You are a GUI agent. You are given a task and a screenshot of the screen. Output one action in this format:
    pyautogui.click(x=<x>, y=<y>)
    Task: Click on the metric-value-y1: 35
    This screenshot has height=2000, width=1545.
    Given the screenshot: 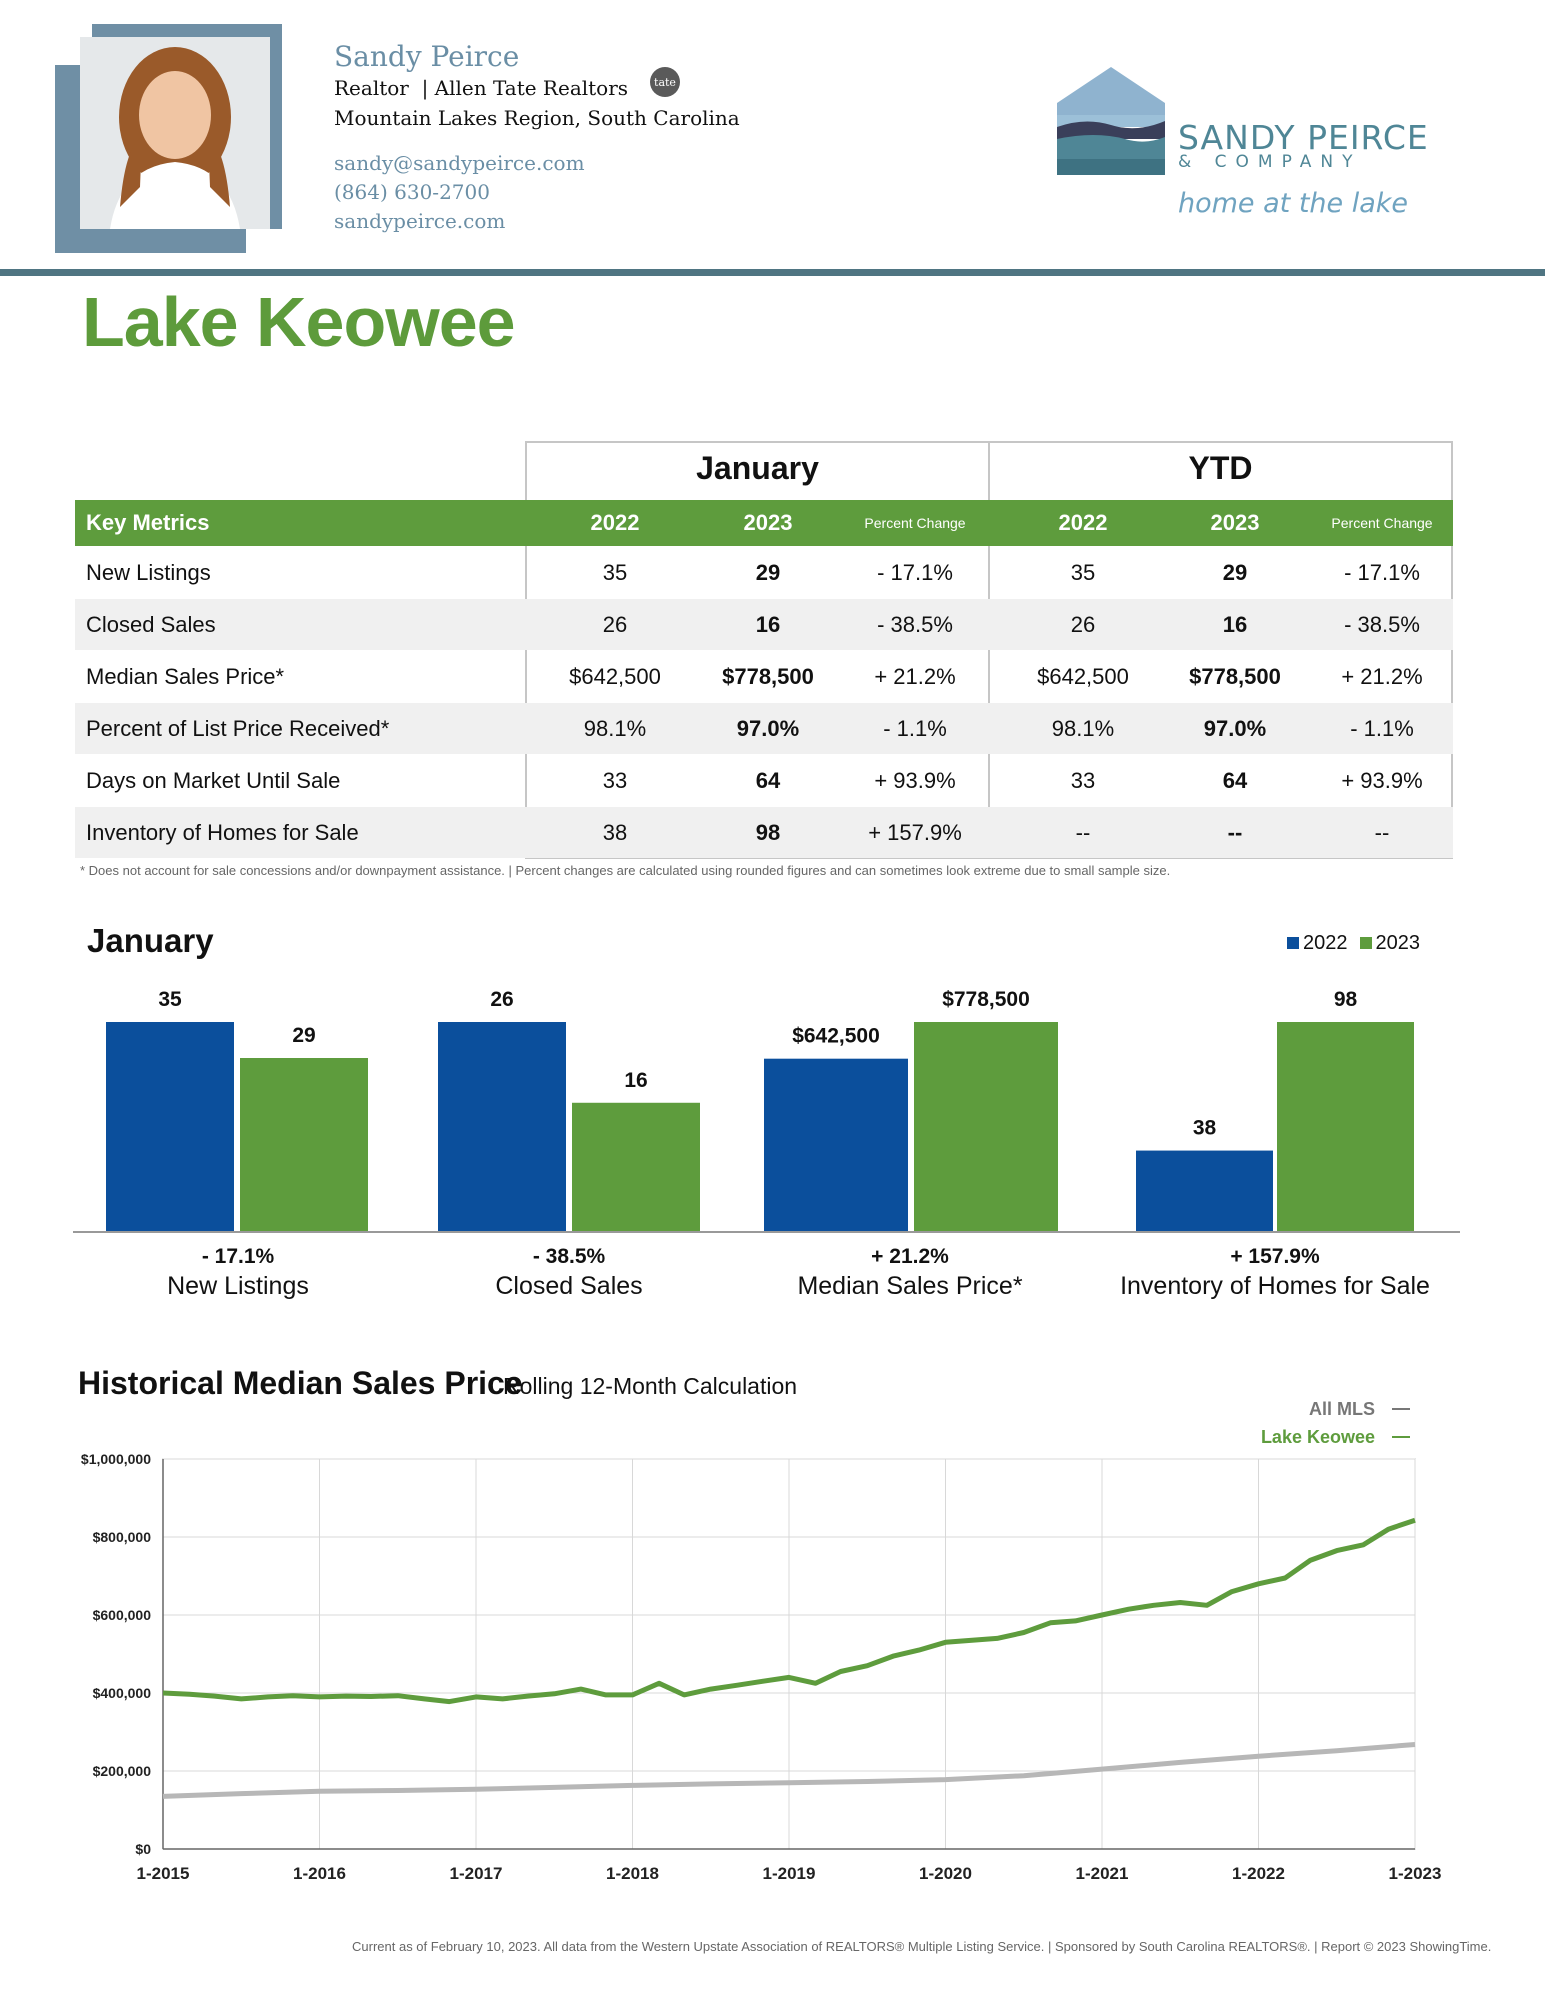 What is the action you would take?
    pyautogui.click(x=1083, y=572)
    